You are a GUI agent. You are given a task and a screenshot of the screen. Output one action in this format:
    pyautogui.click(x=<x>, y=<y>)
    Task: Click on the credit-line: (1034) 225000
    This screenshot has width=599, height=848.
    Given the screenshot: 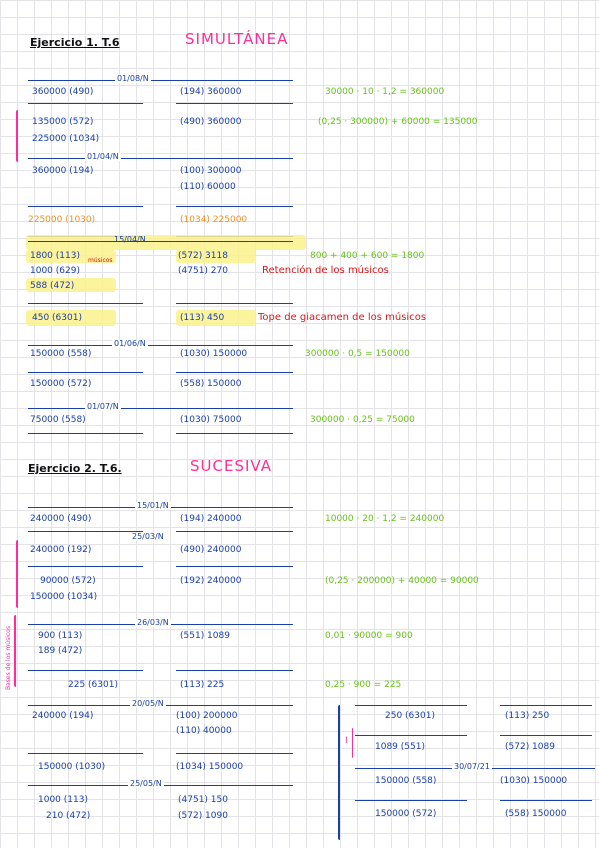 What is the action you would take?
    pyautogui.click(x=214, y=220)
    